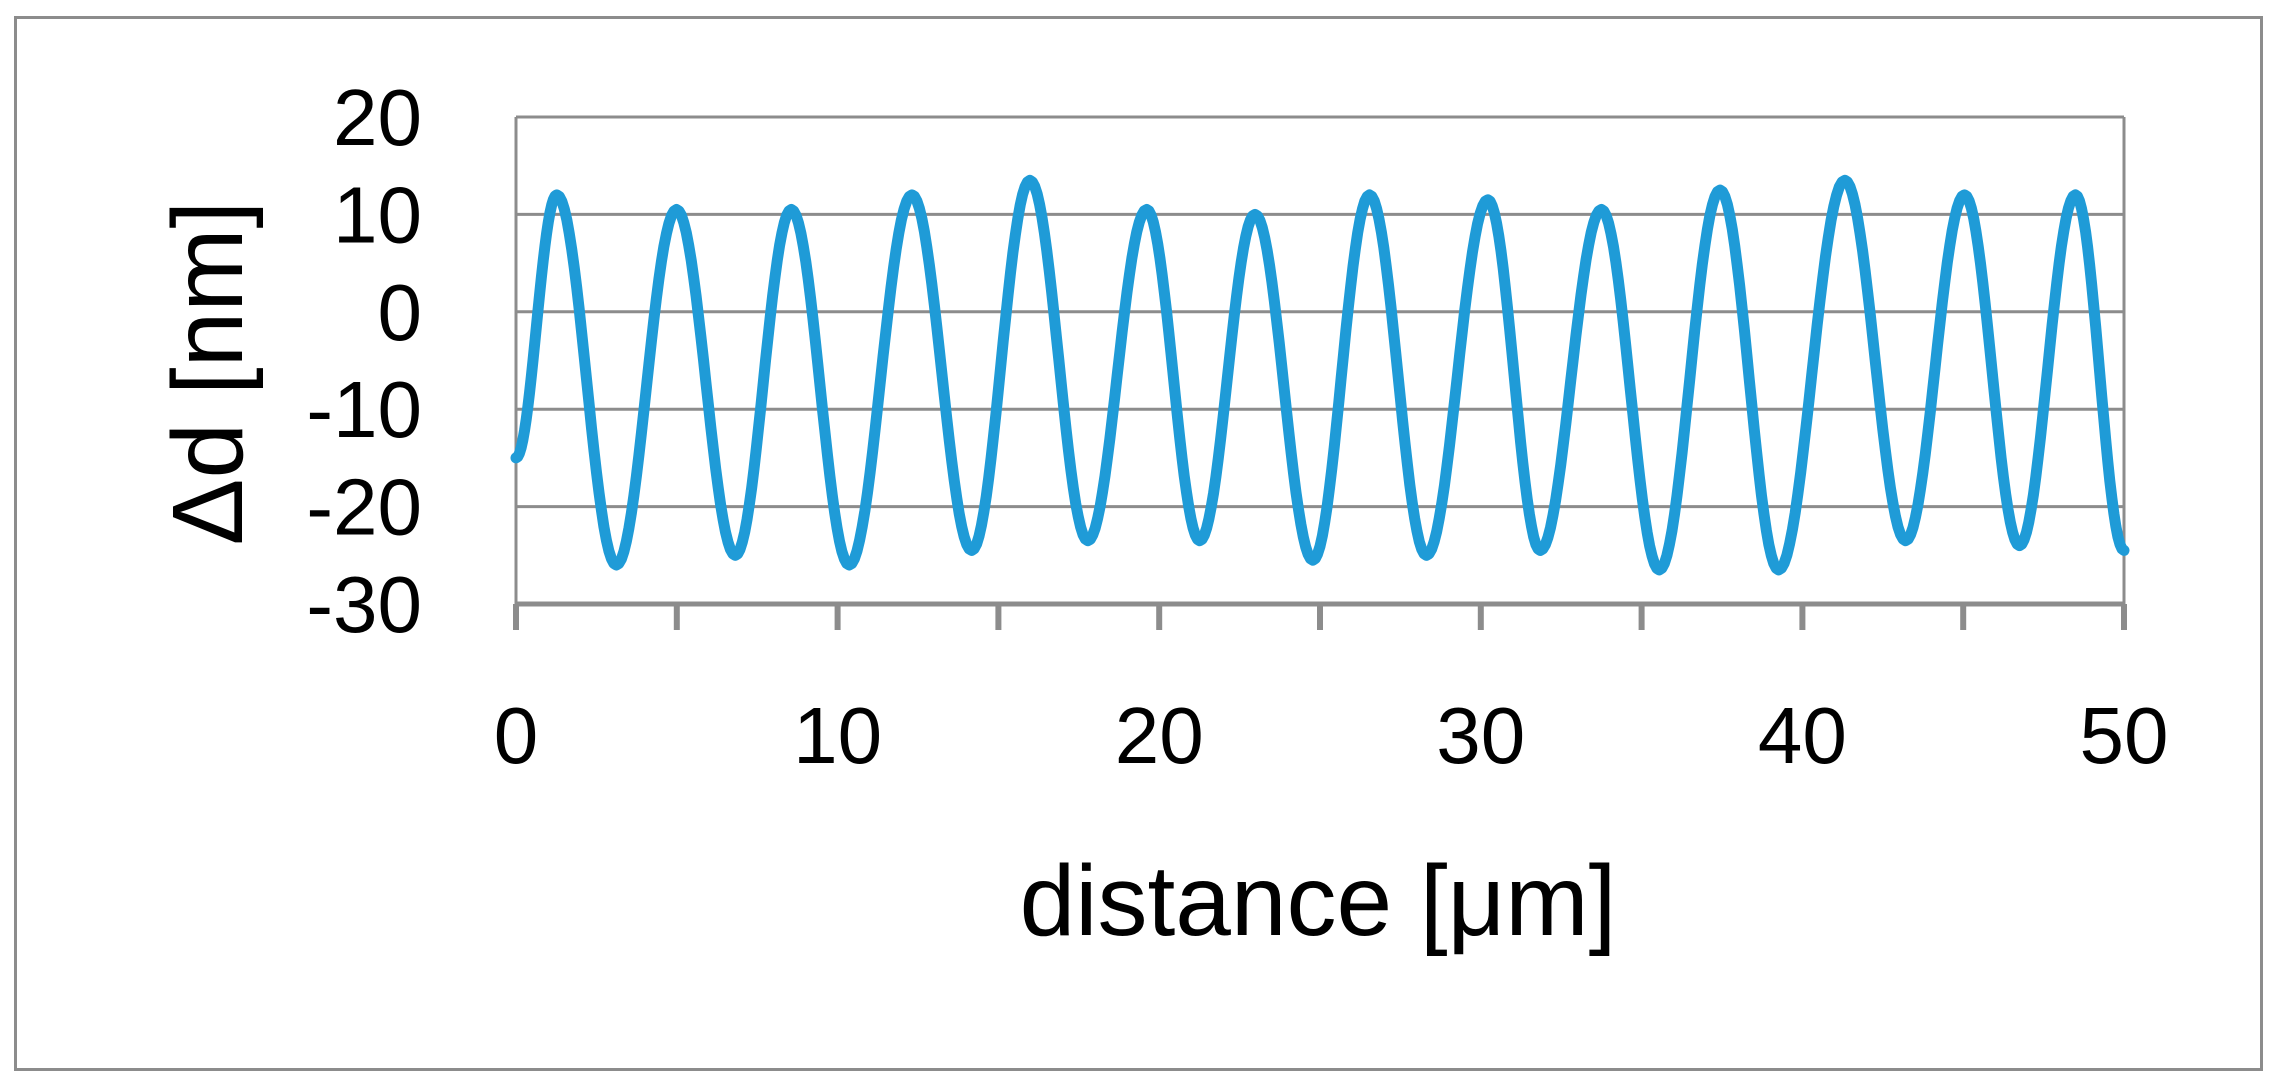 Image resolution: width=2277 pixels, height=1083 pixels. Describe the element at coordinates (1802, 735) in the screenshot. I see `x-tick-label: 40` at that location.